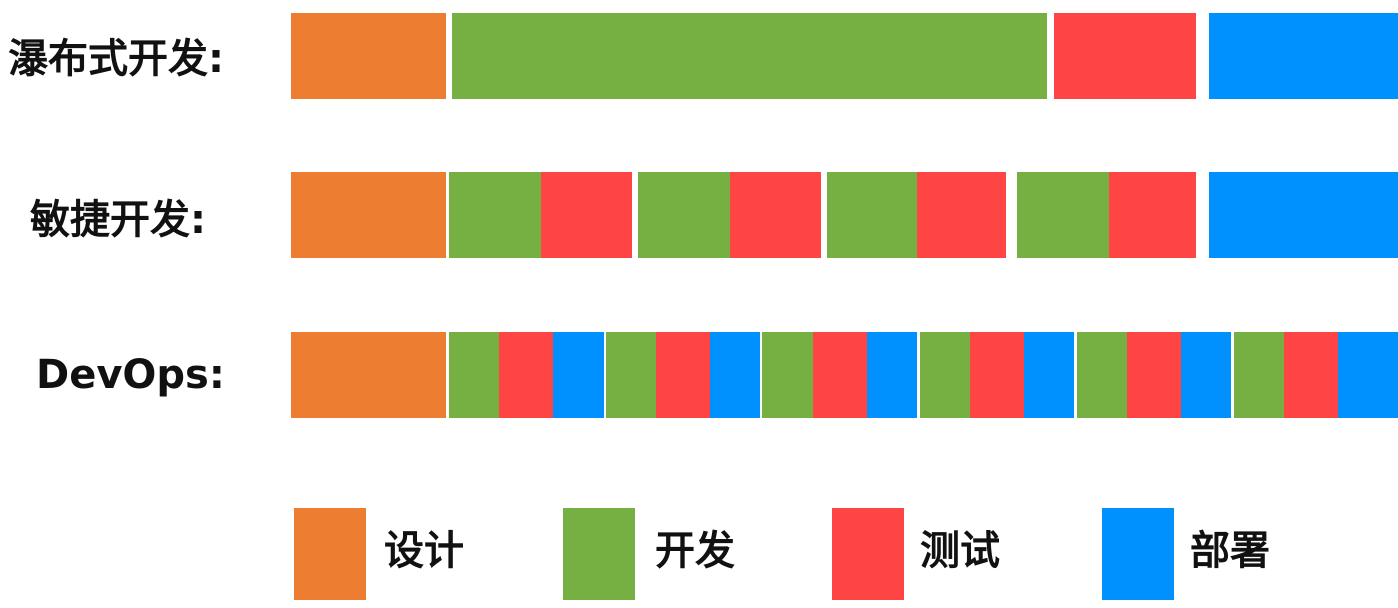 The width and height of the screenshot is (1398, 608). What do you see at coordinates (130, 375) in the screenshot?
I see `row-label-devops: DevOps:` at bounding box center [130, 375].